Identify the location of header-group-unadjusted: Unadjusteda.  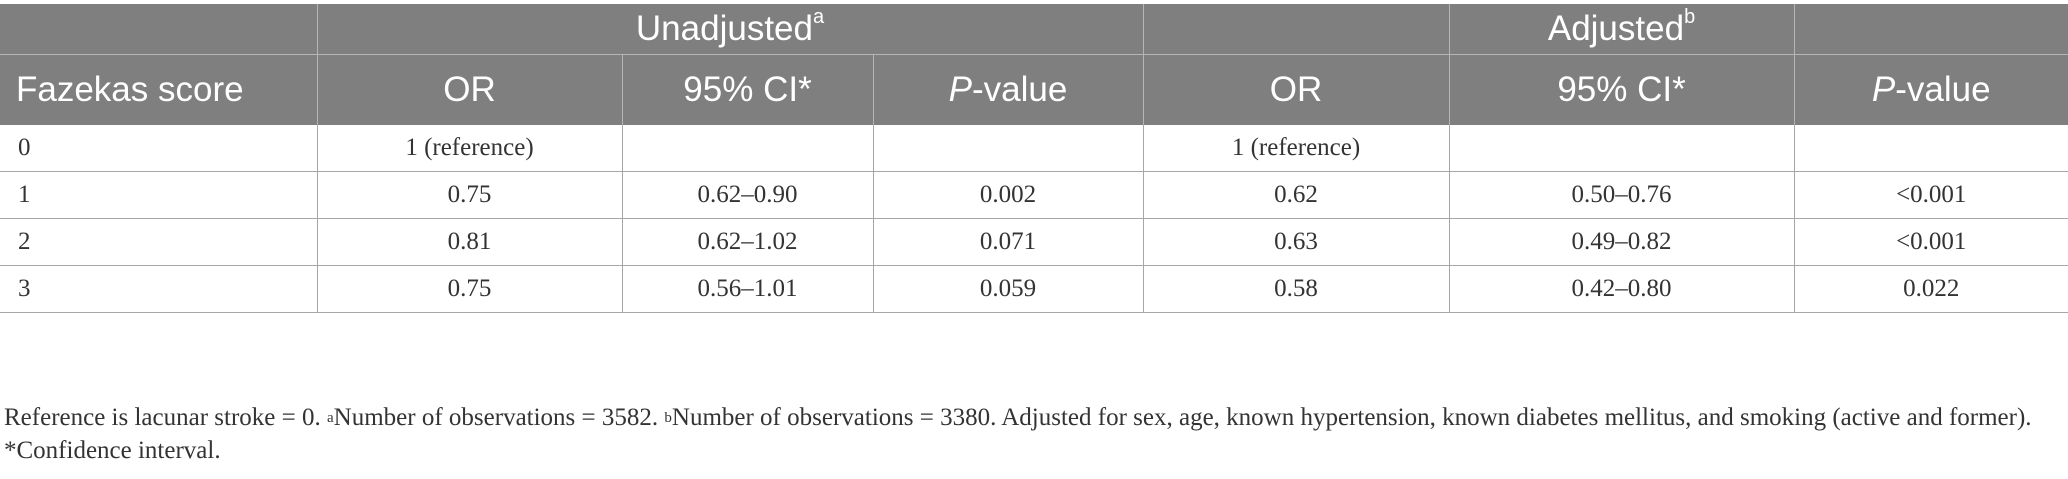
(730, 29).